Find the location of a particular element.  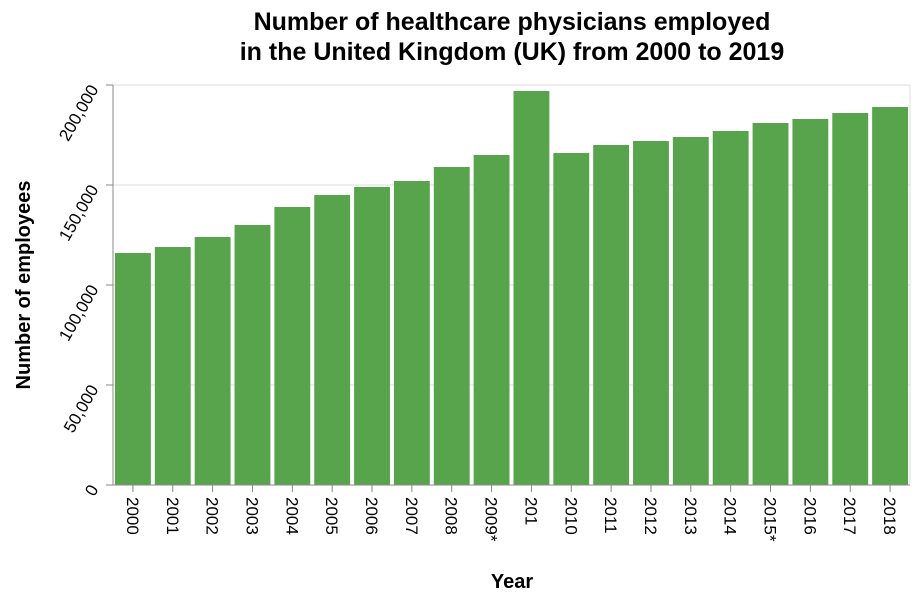

x-tick-label: 2013 is located at coordinates (690, 516).